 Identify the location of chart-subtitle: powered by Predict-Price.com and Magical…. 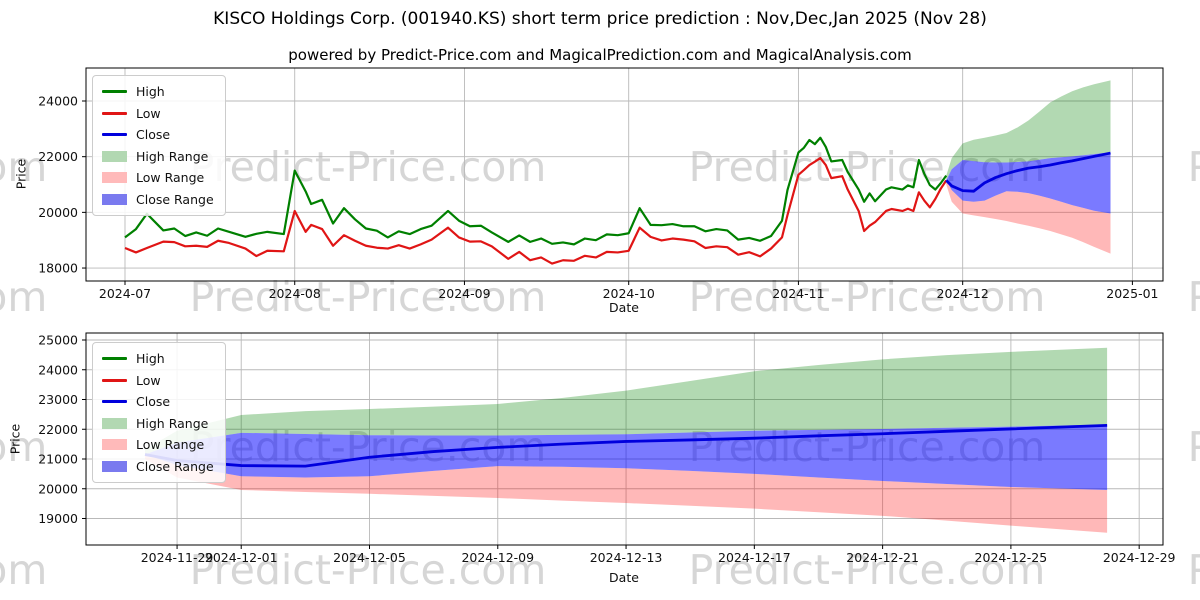
(600, 55).